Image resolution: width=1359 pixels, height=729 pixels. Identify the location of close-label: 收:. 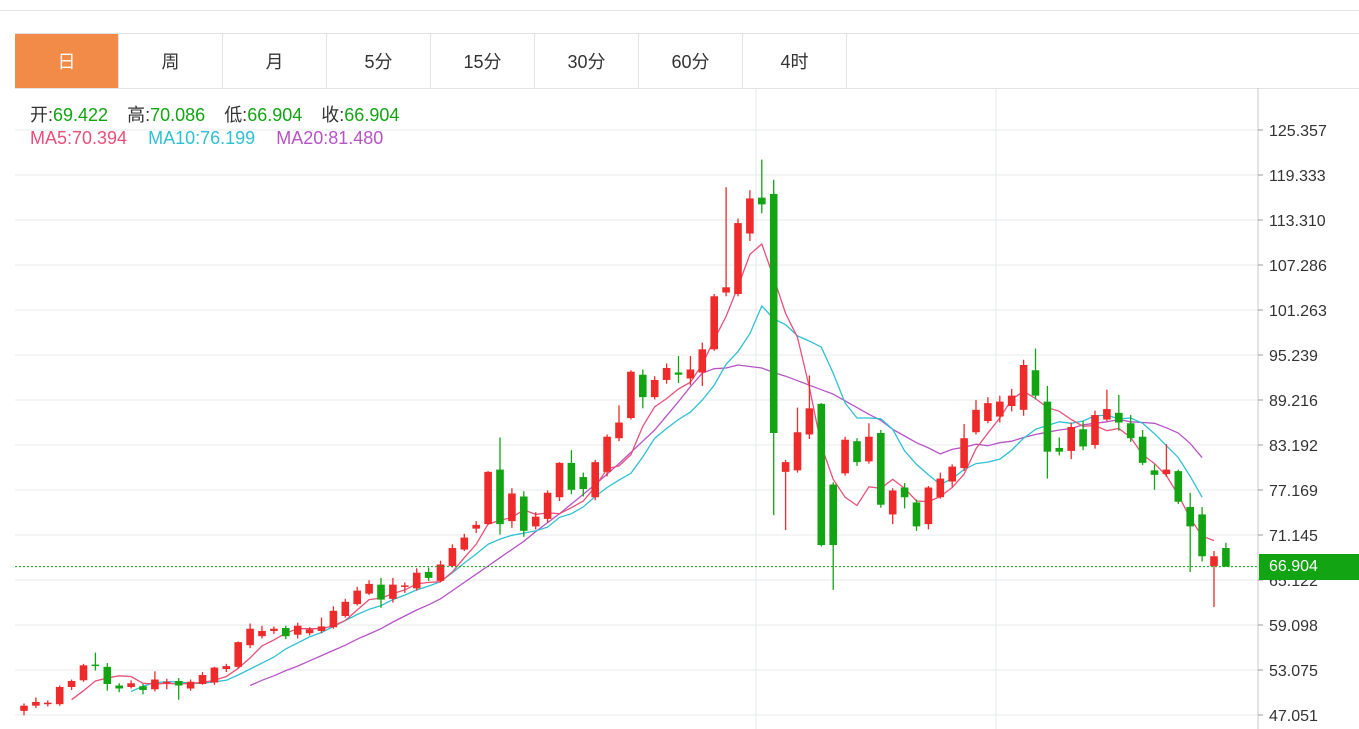
(333, 115).